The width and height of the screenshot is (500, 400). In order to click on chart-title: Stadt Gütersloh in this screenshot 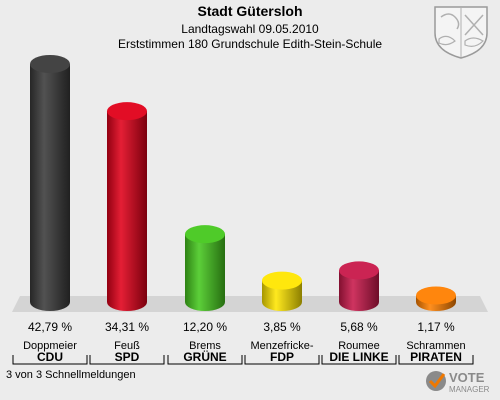, I will do `click(250, 11)`.